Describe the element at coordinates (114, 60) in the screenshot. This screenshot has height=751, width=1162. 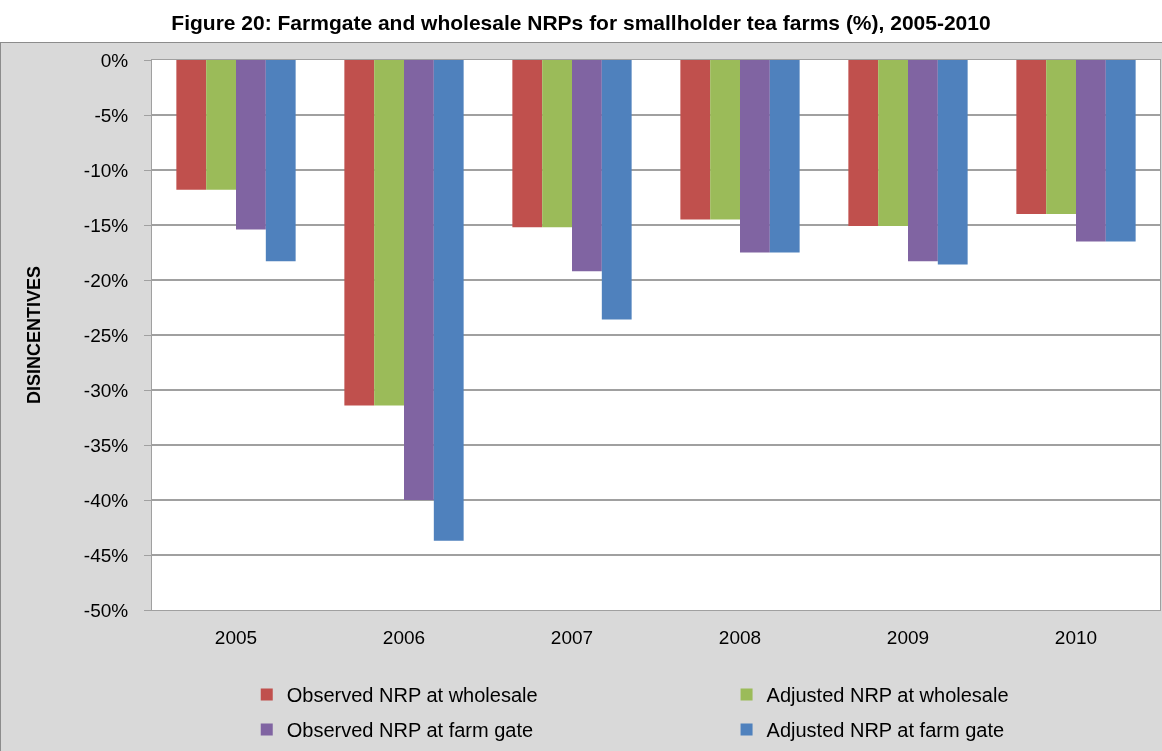
I see `y-tick-label: 0%` at that location.